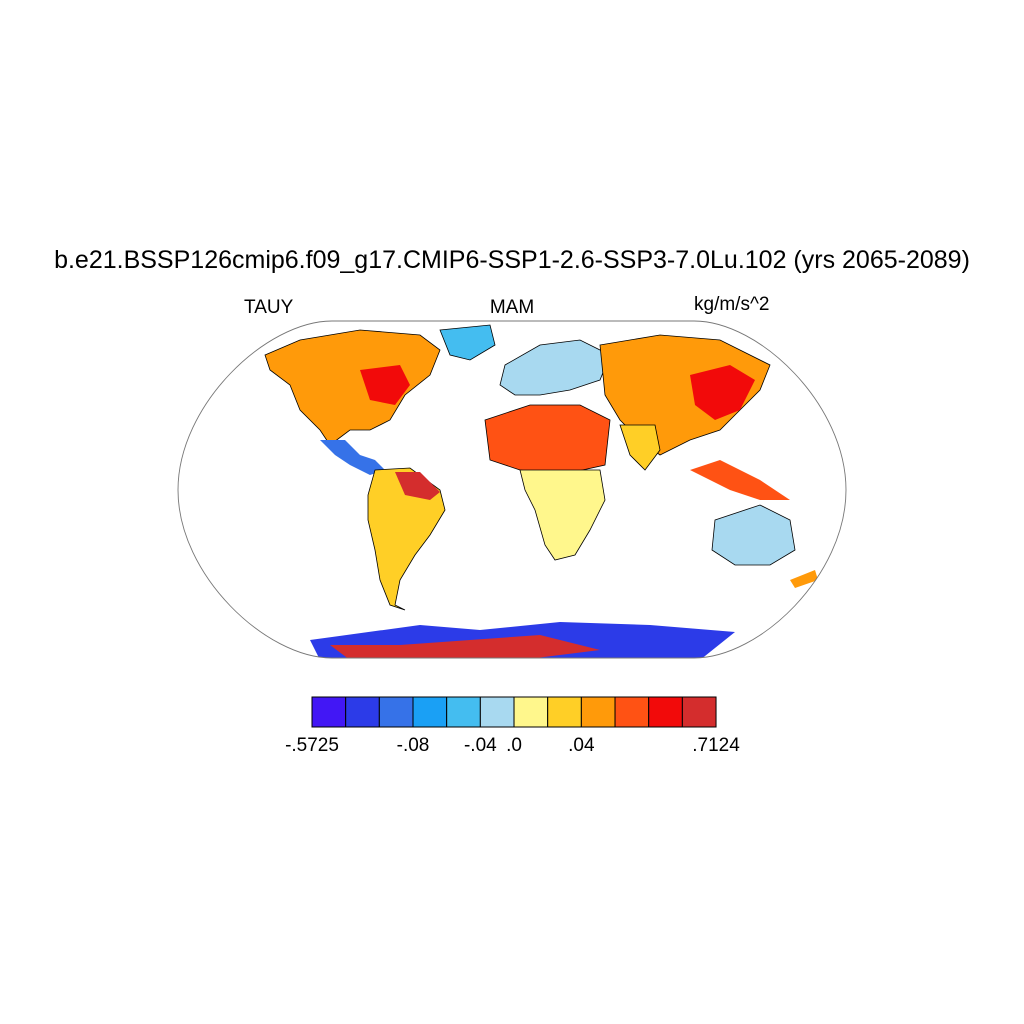  Describe the element at coordinates (465, 646) in the screenshot. I see `region-antarctica-warm` at that location.